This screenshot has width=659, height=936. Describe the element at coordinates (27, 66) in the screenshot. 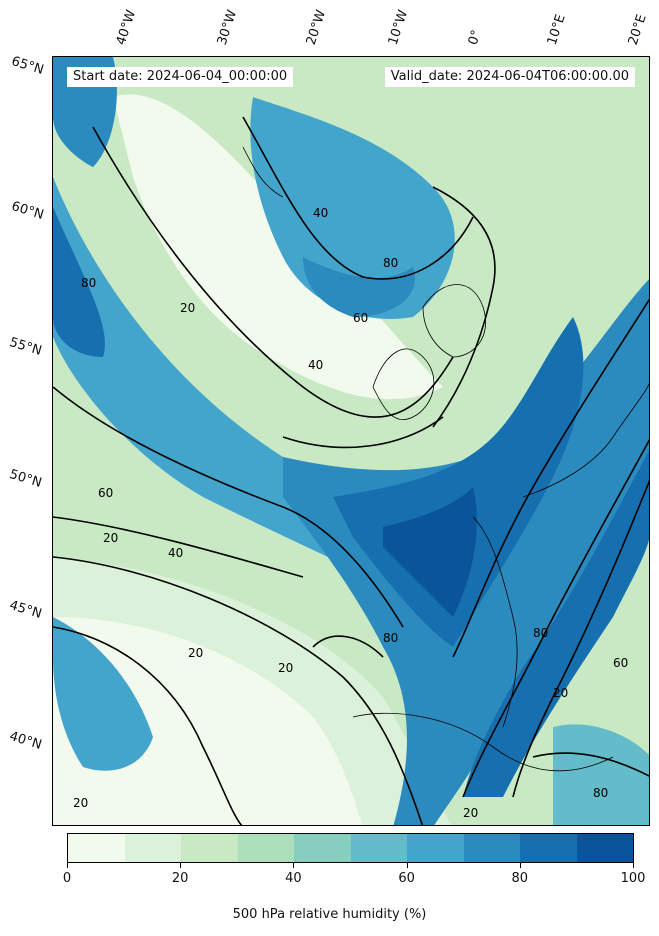

I see `lat-label-65n: 65°N` at that location.